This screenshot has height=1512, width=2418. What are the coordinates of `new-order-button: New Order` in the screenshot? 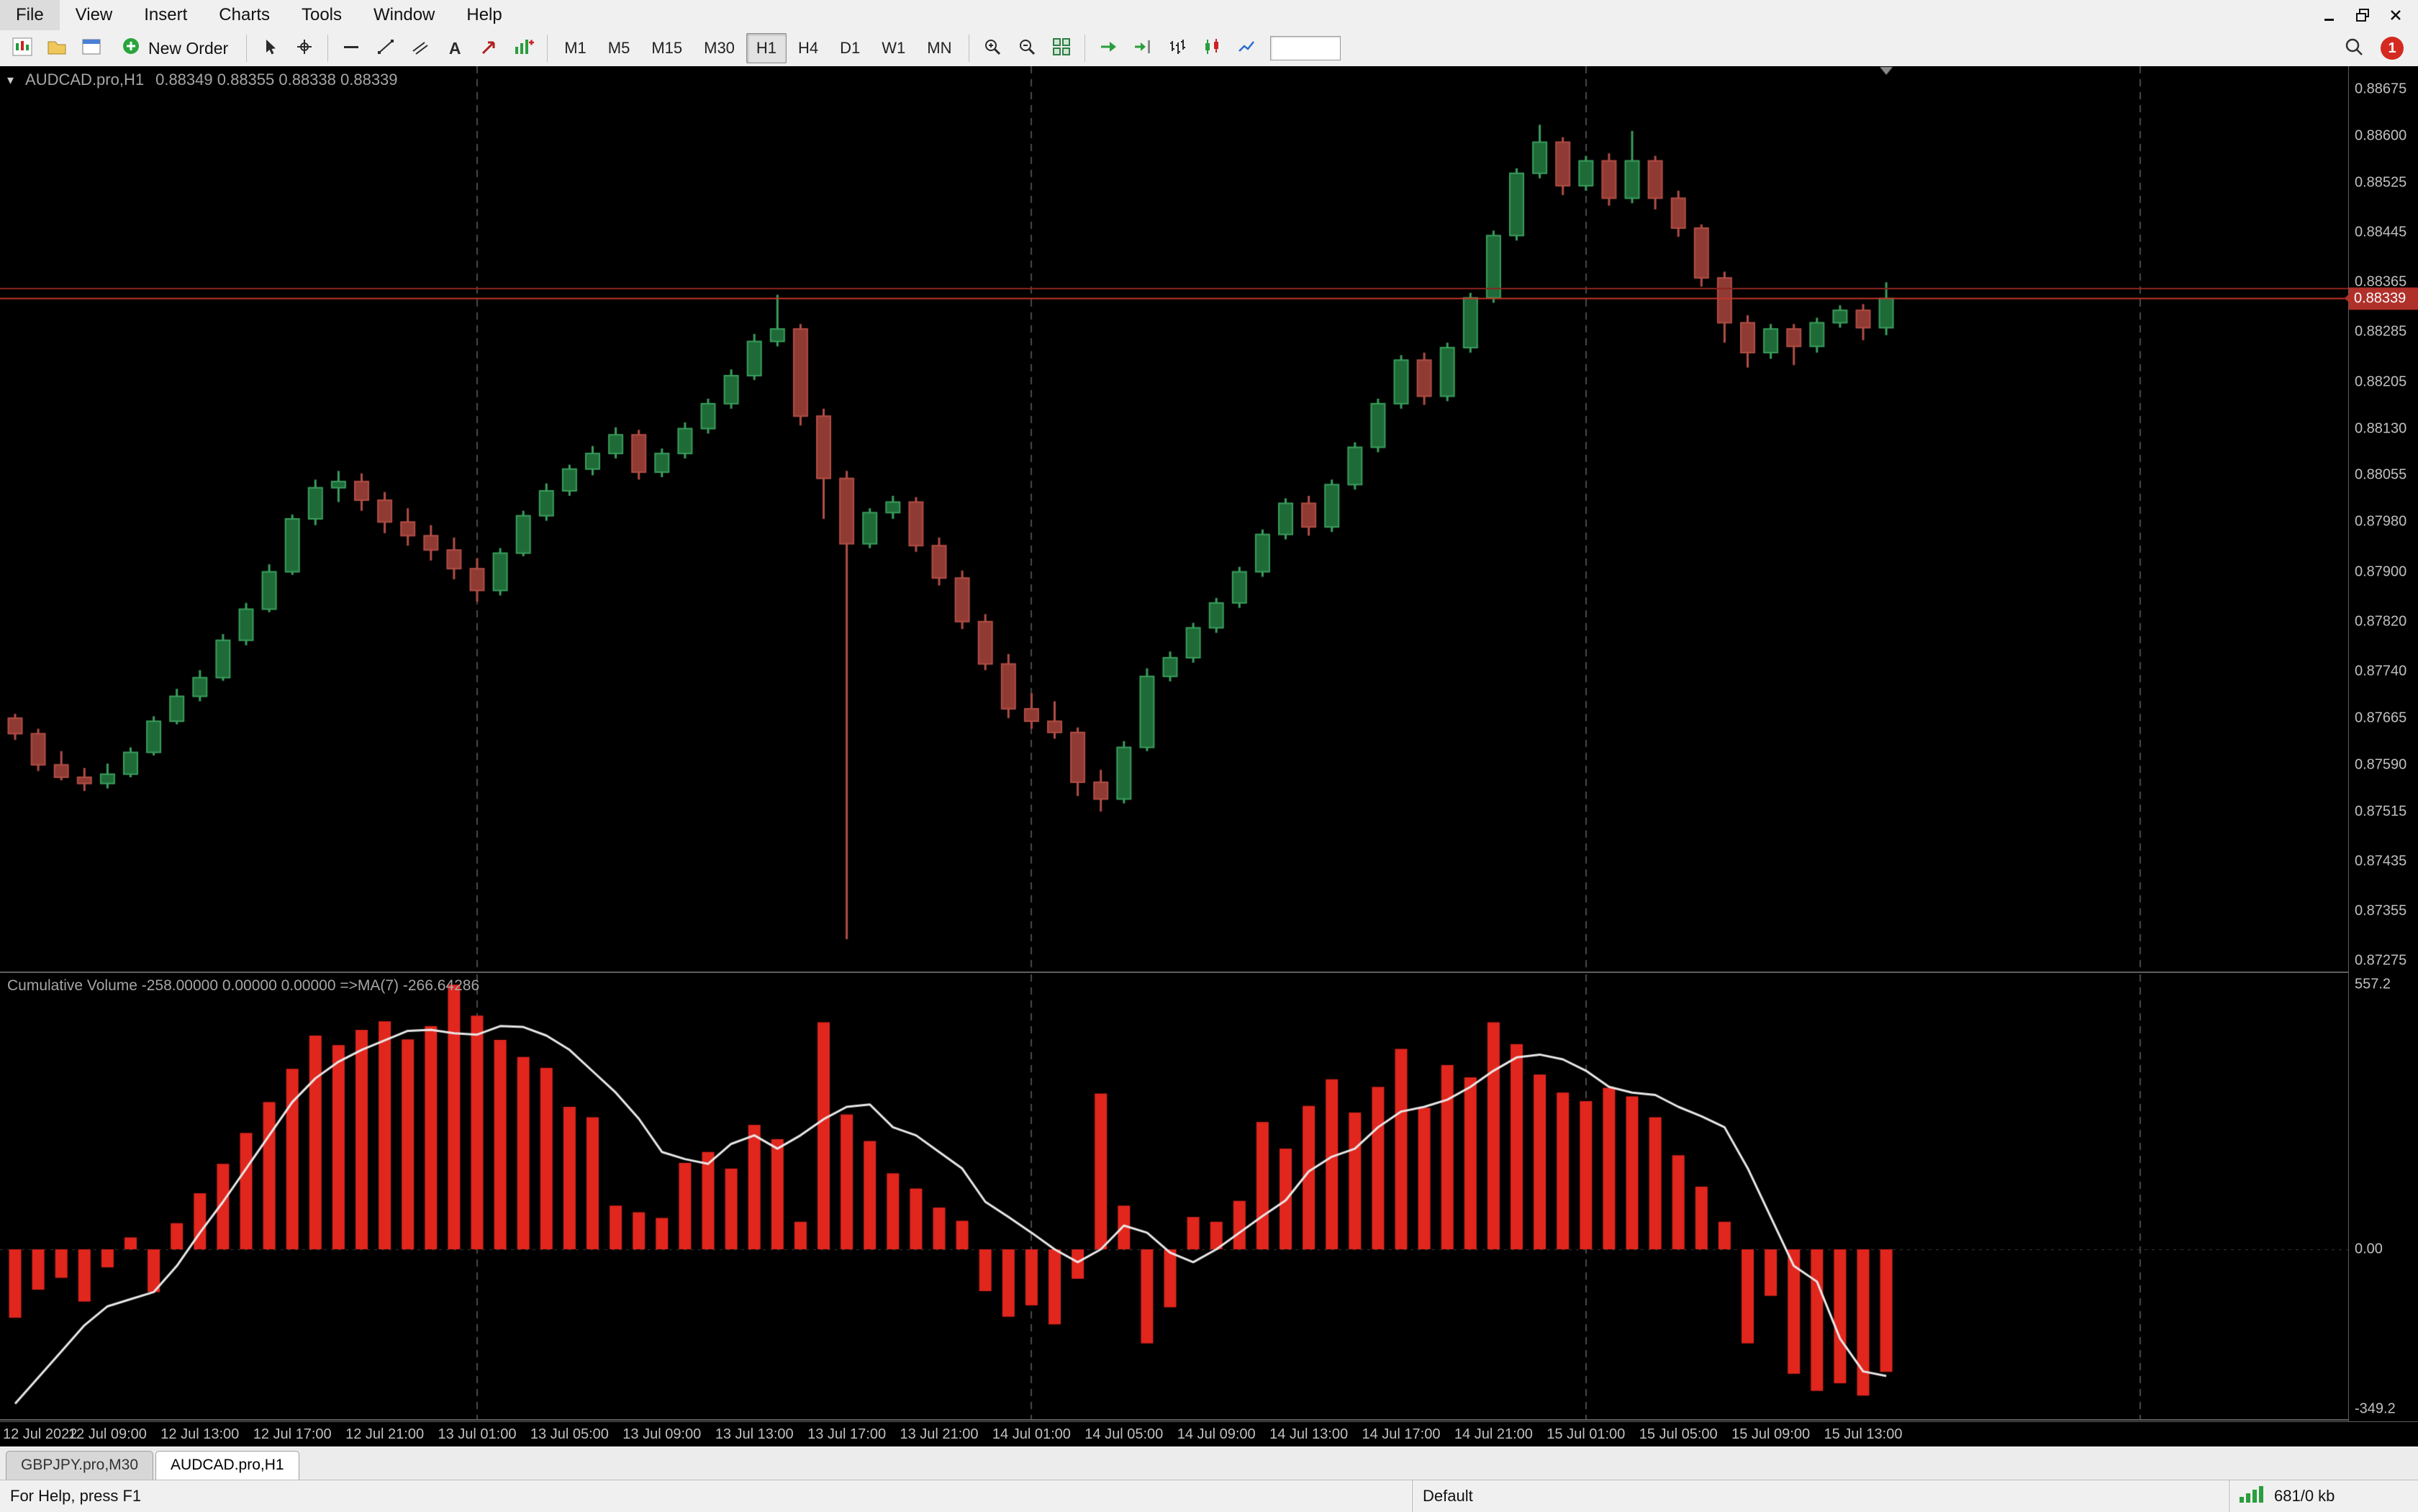 It's located at (174, 48).